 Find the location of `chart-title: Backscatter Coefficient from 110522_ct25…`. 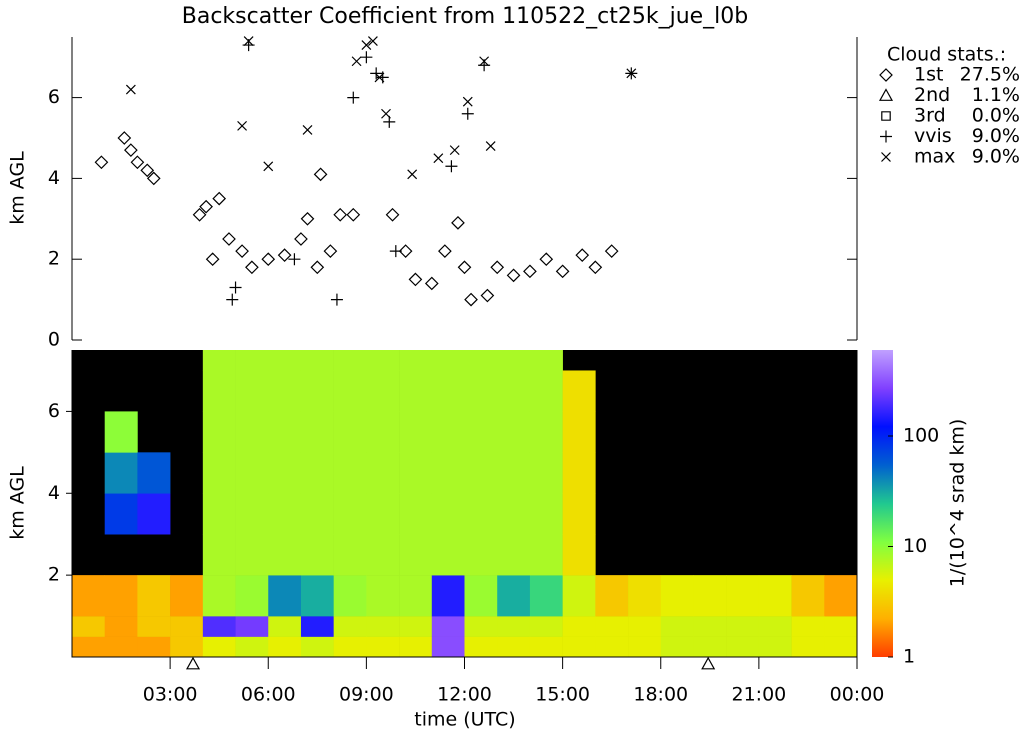

chart-title: Backscatter Coefficient from 110522_ct25… is located at coordinates (465, 16).